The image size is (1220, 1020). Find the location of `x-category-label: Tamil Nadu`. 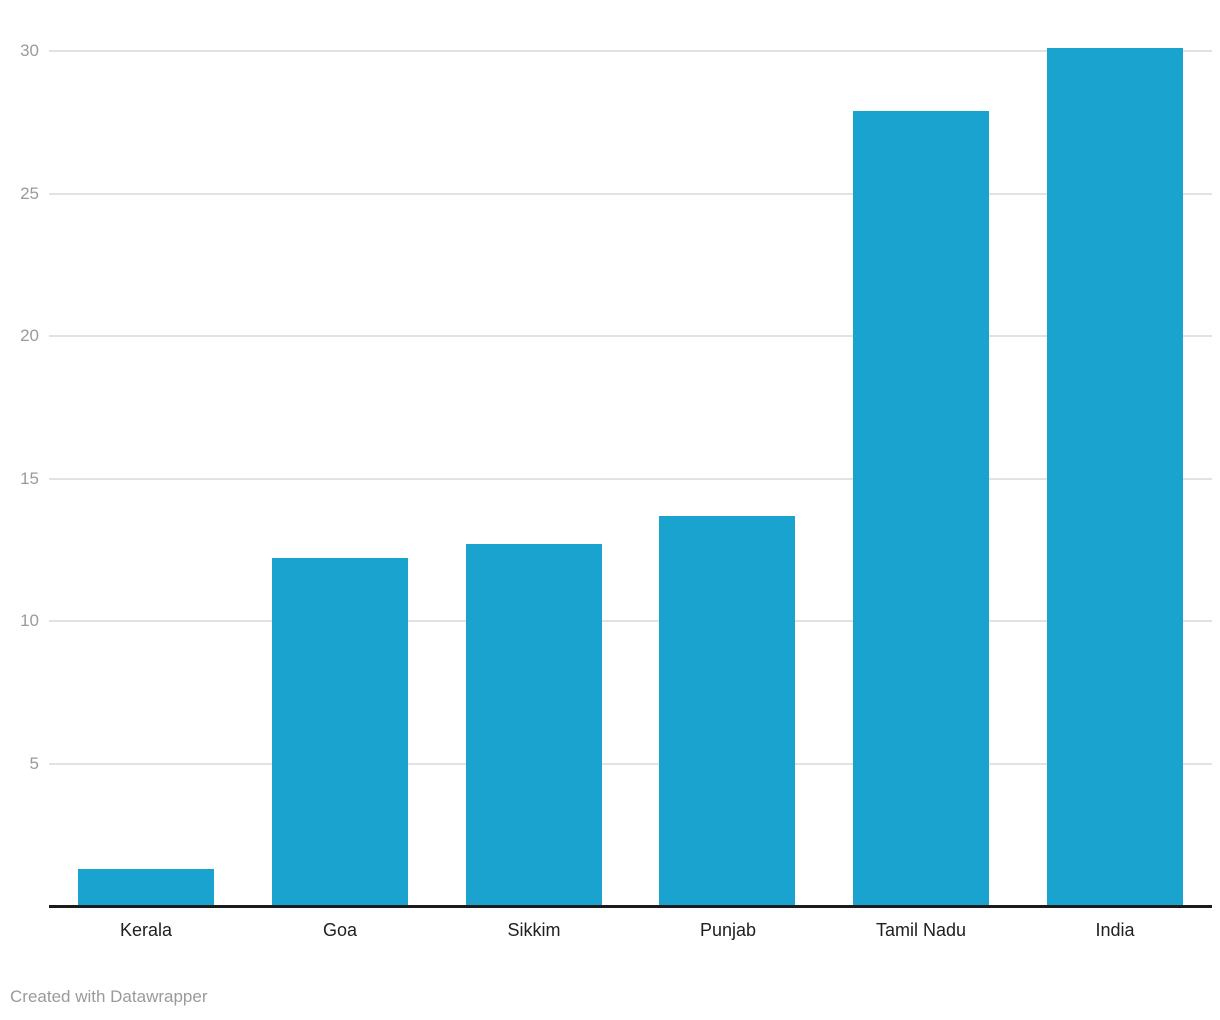

x-category-label: Tamil Nadu is located at coordinates (921, 930).